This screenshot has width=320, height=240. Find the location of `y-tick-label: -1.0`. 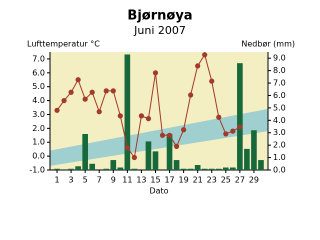

y-tick-label: -1.0 is located at coordinates (37, 170).